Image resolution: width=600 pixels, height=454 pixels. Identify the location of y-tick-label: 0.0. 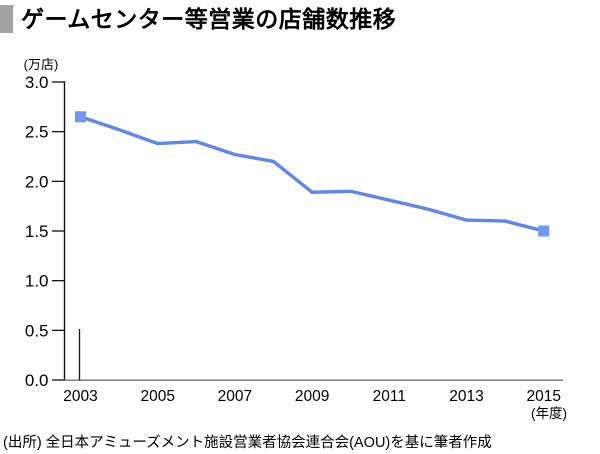
(37, 380).